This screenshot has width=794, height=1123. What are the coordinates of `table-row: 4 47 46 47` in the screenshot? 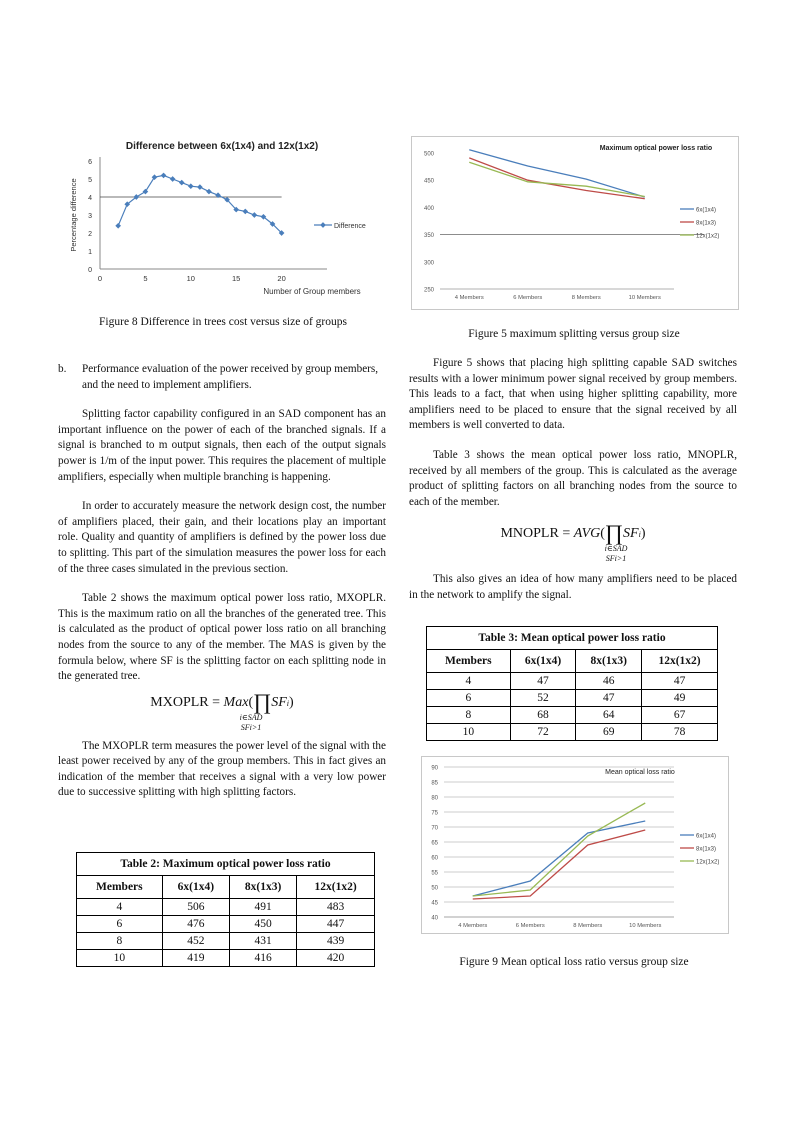 It's located at (572, 681).